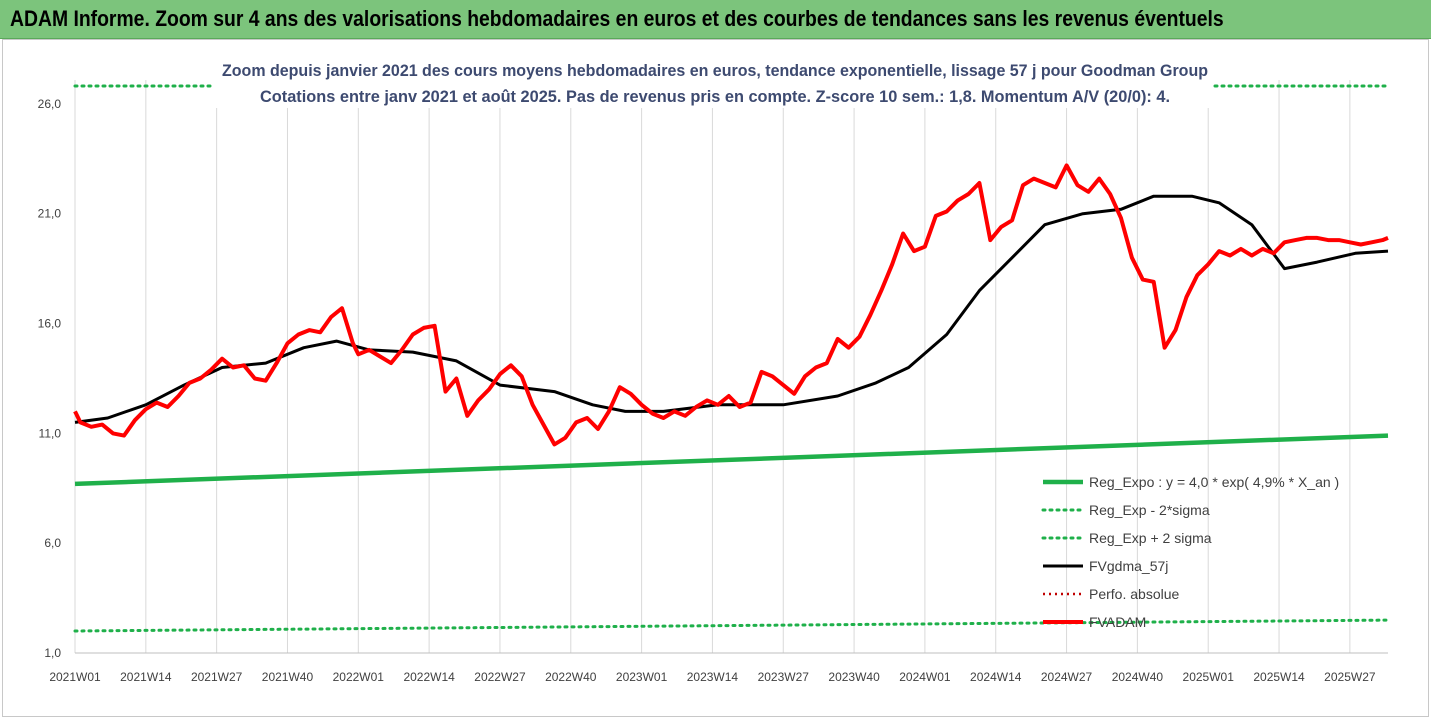 The image size is (1431, 720). I want to click on x-tick-label: 2021W14, so click(146, 677).